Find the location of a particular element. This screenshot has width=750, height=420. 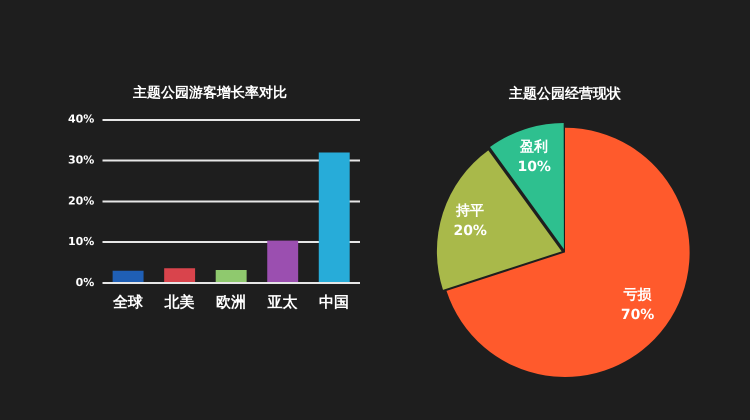

x-tick-label: 中国 is located at coordinates (334, 301).